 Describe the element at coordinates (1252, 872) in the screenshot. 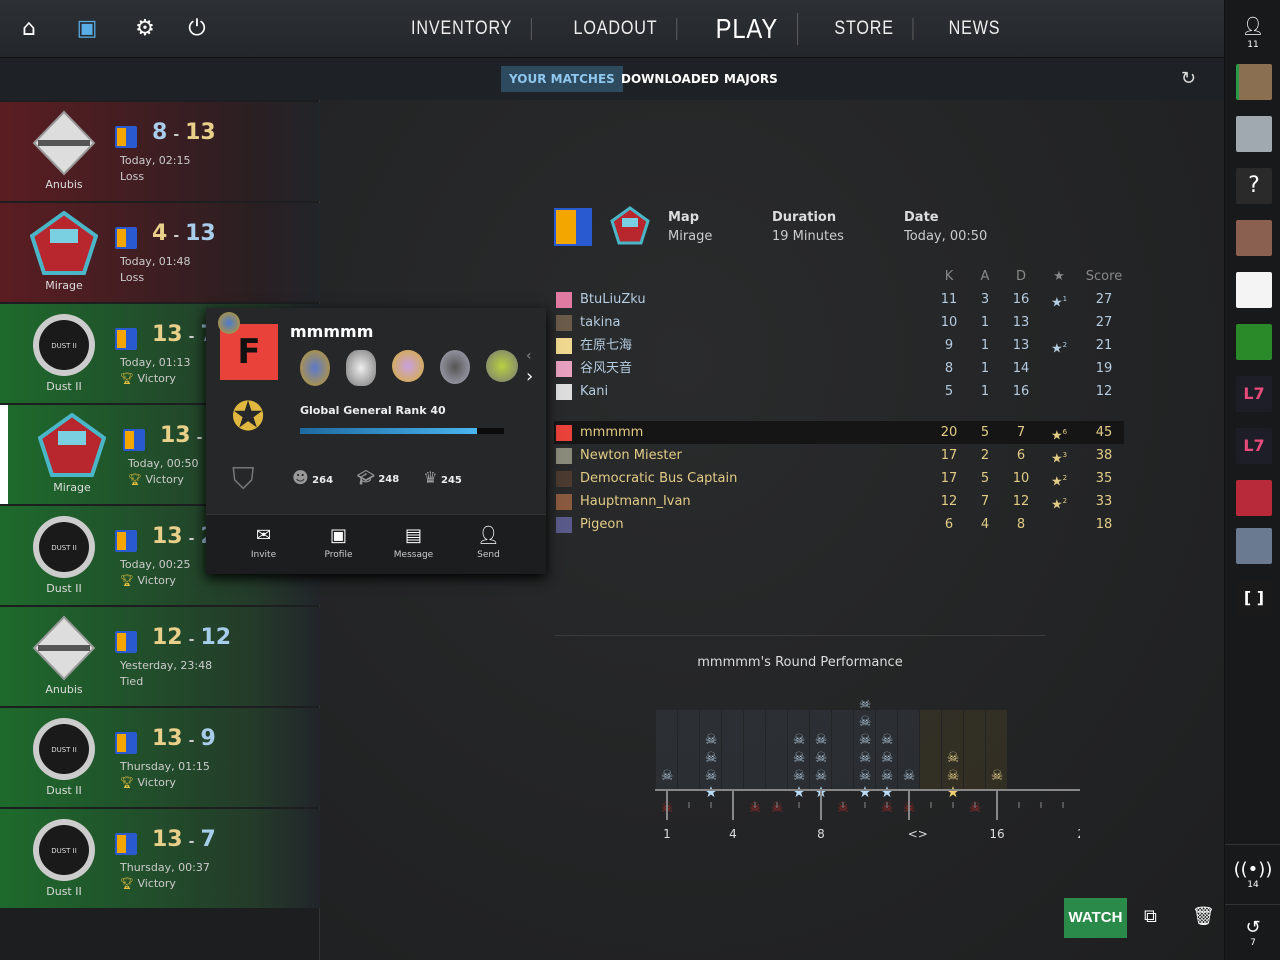

I see `broadcast-icon: ((•)) 14` at that location.